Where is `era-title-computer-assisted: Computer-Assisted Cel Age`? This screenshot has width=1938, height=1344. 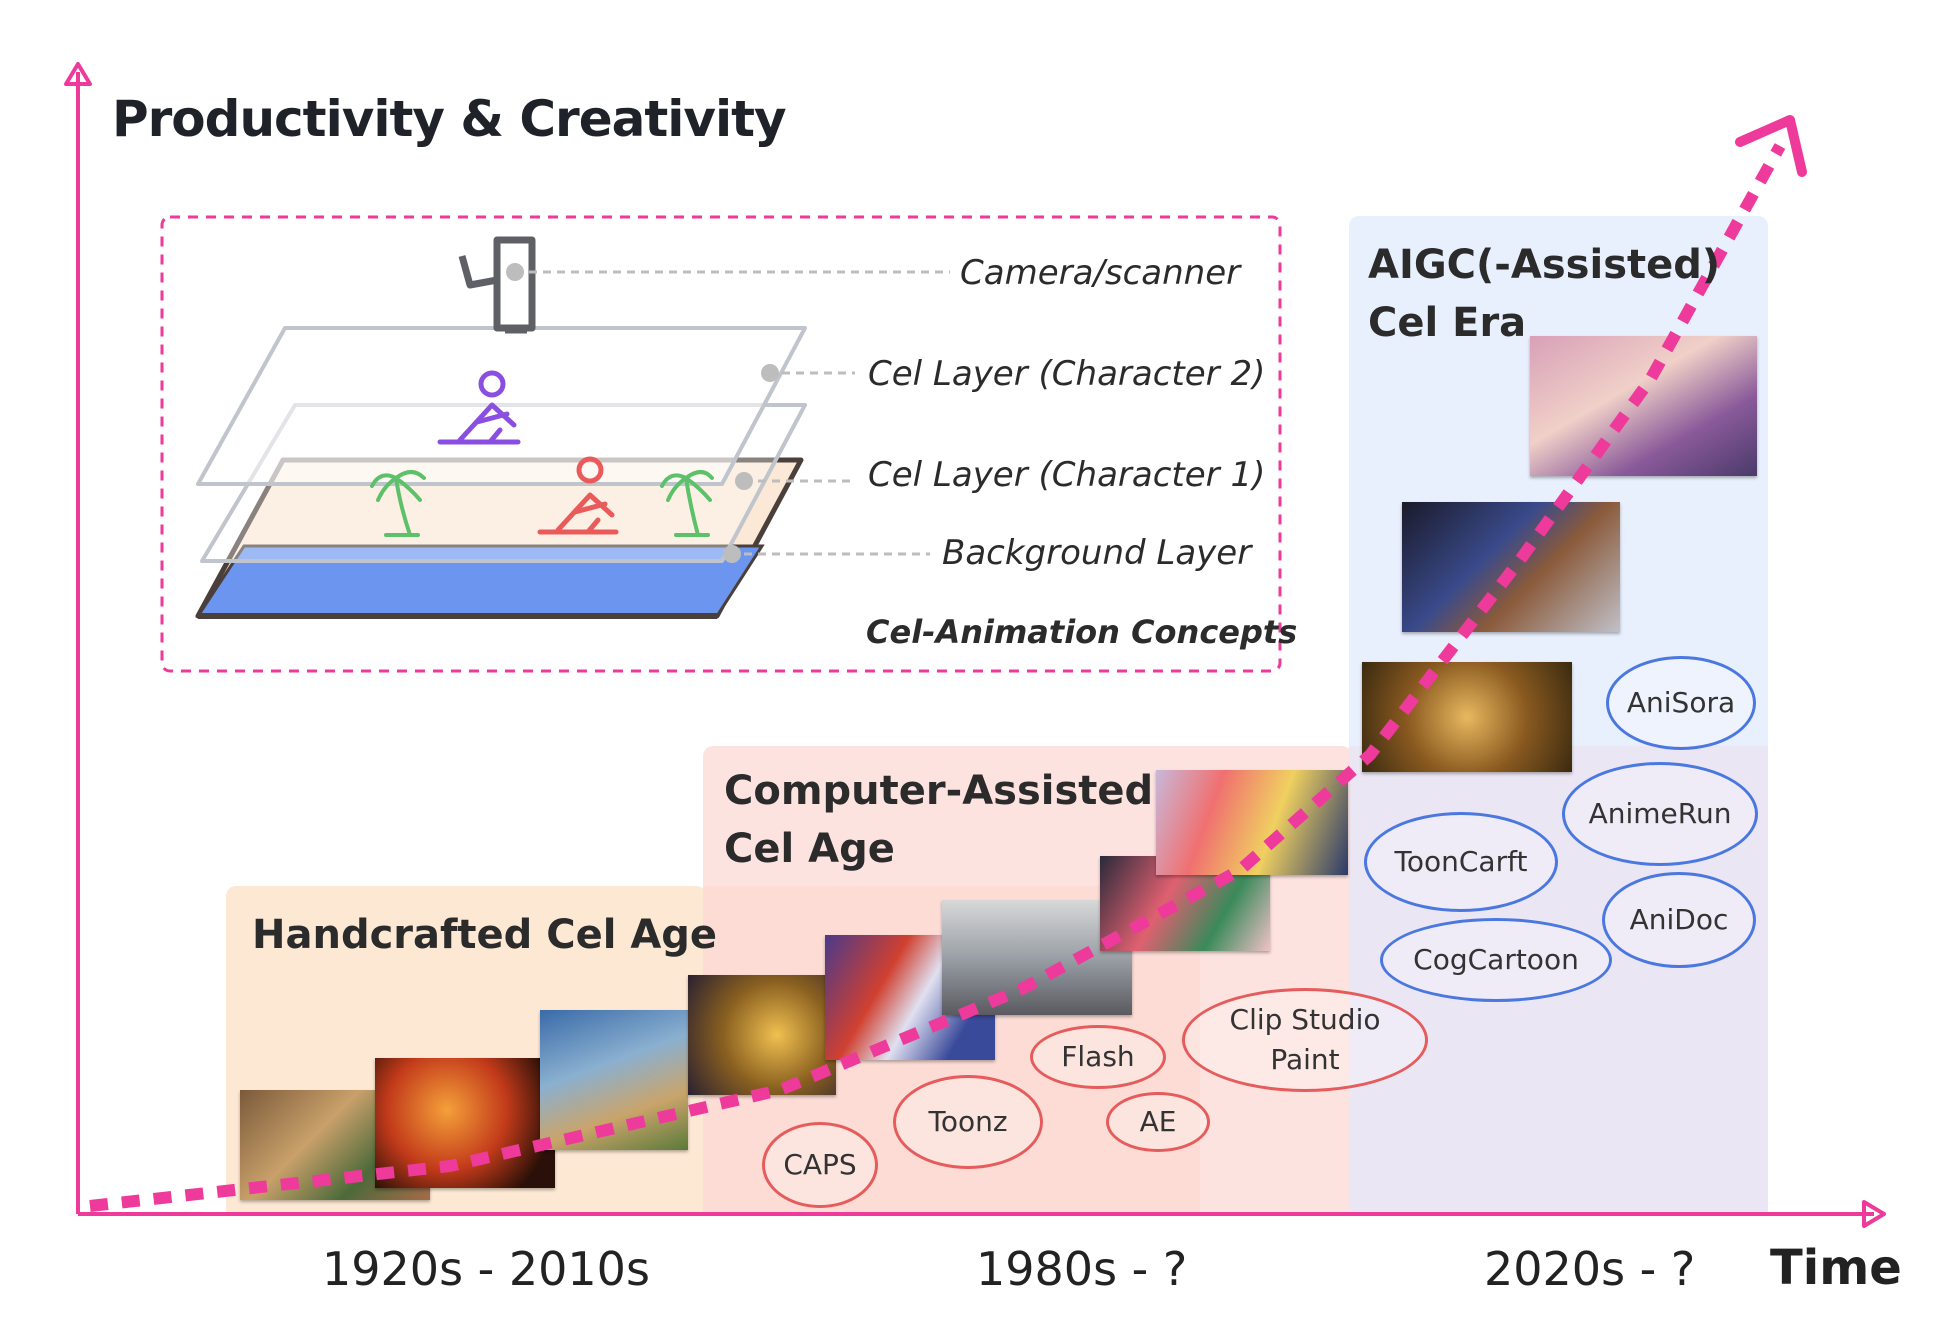 era-title-computer-assisted: Computer-Assisted Cel Age is located at coordinates (939, 820).